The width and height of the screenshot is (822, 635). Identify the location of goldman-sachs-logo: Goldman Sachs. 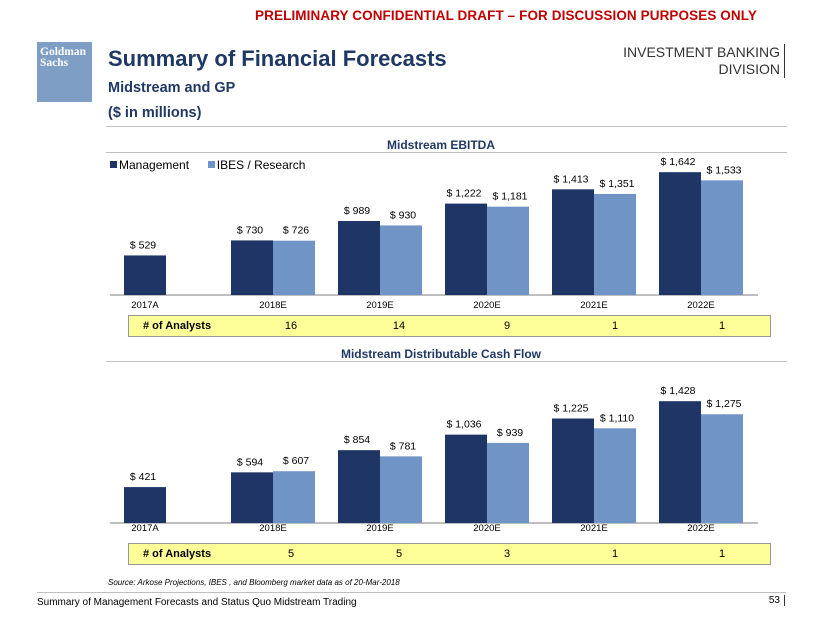
(64, 72).